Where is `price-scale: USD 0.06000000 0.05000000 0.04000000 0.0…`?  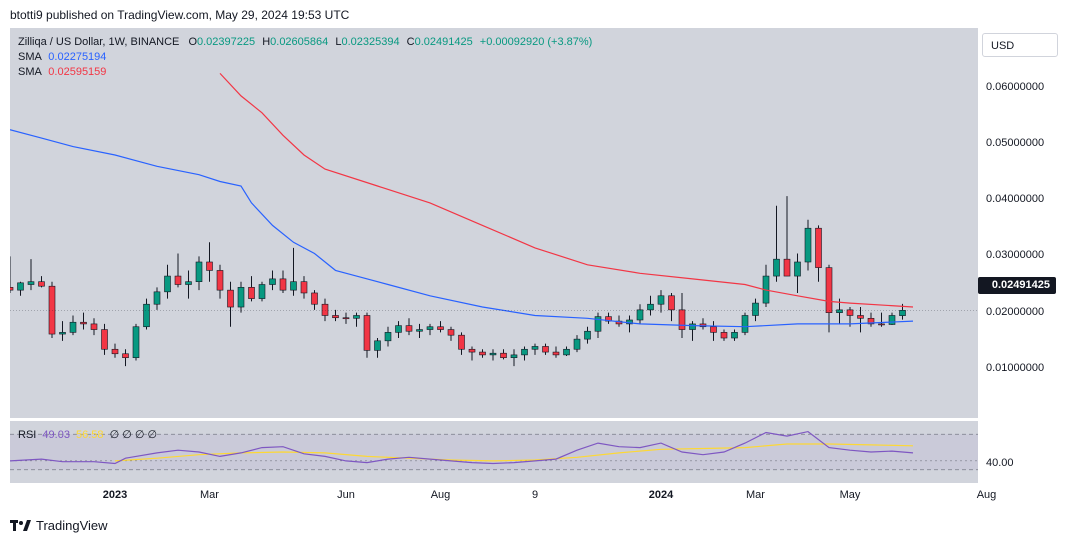 price-scale: USD 0.06000000 0.05000000 0.04000000 0.0… is located at coordinates (1026, 255).